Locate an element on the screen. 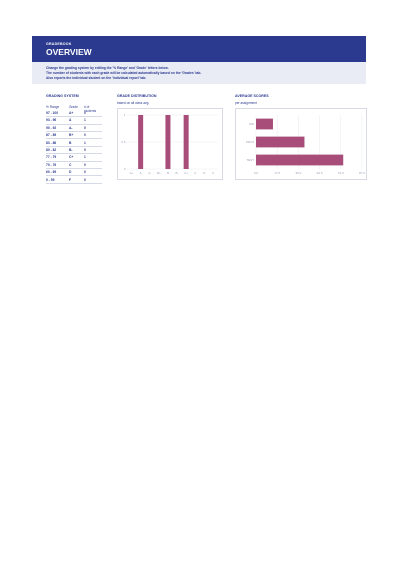 Image resolution: width=400 pixels, height=566 pixels. cell-range: 77 - 79 is located at coordinates (51, 157).